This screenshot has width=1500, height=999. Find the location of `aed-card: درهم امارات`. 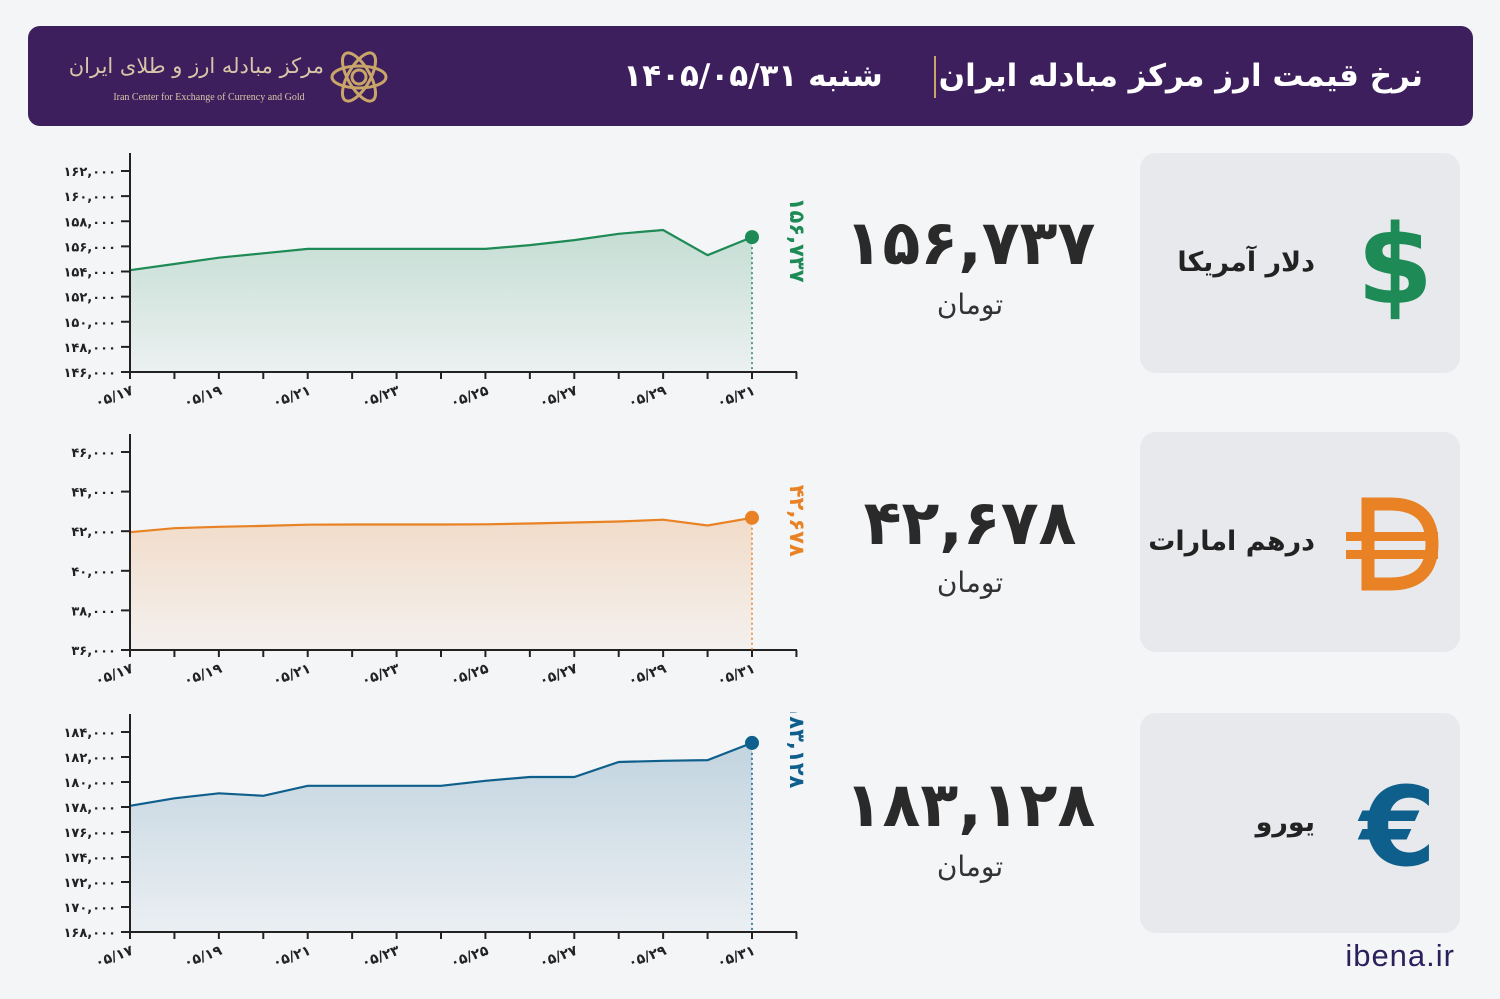

aed-card: درهم امارات is located at coordinates (1300, 542).